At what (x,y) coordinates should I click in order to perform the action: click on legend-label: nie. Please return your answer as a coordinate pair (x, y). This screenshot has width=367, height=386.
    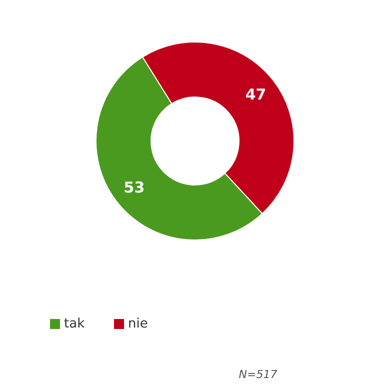
    Looking at the image, I should click on (138, 324).